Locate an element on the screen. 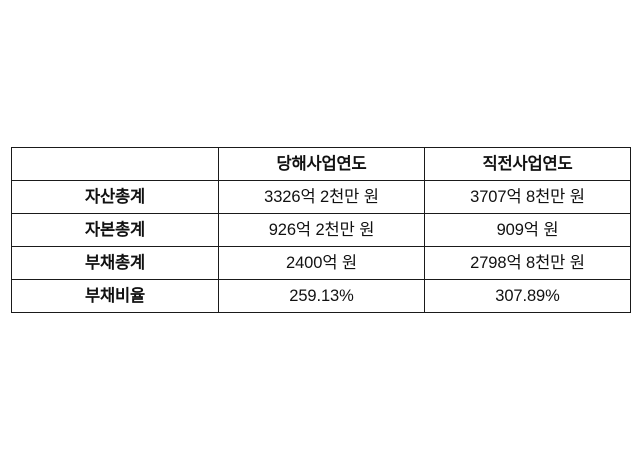 This screenshot has height=462, width=640. column-header-previous-year: 직전사업연도 is located at coordinates (527, 164).